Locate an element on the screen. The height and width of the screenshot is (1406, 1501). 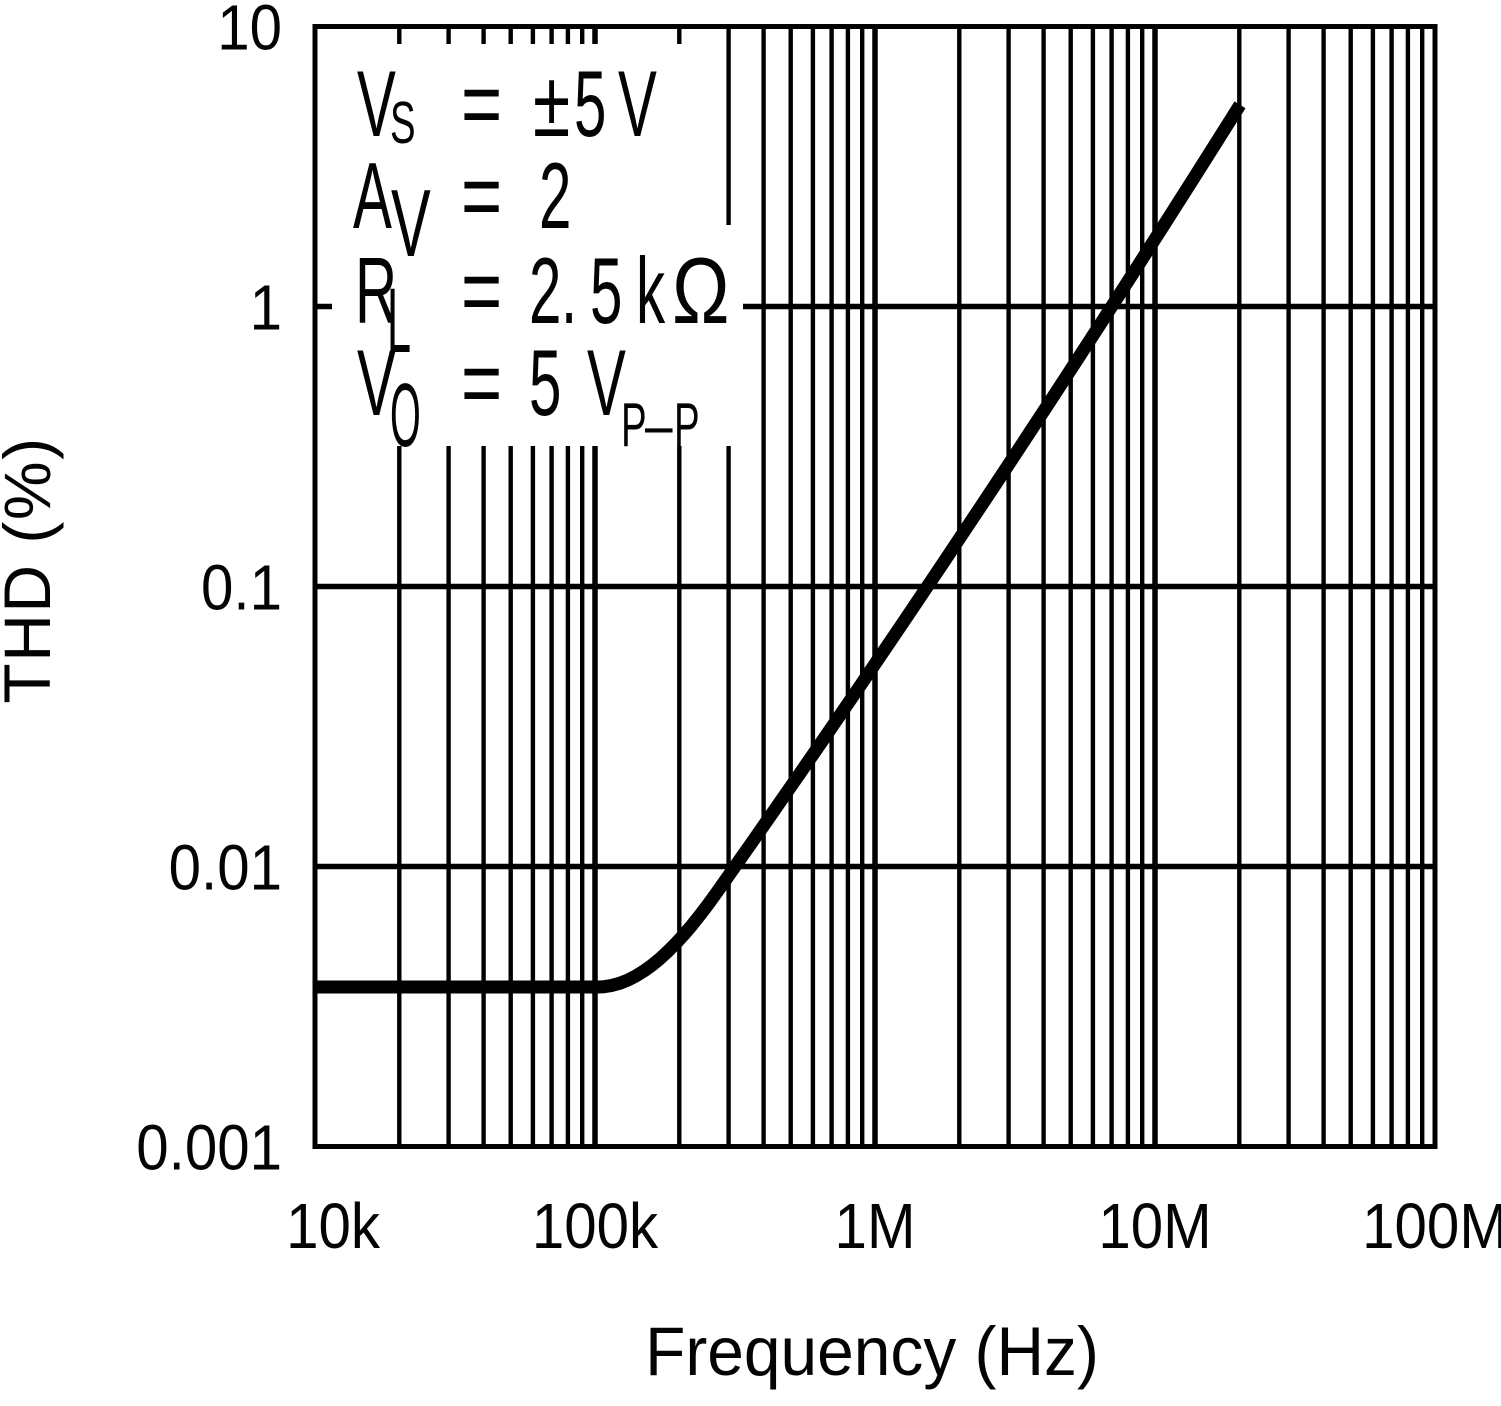
svg-text: 0.001 is located at coordinates (209, 1147).